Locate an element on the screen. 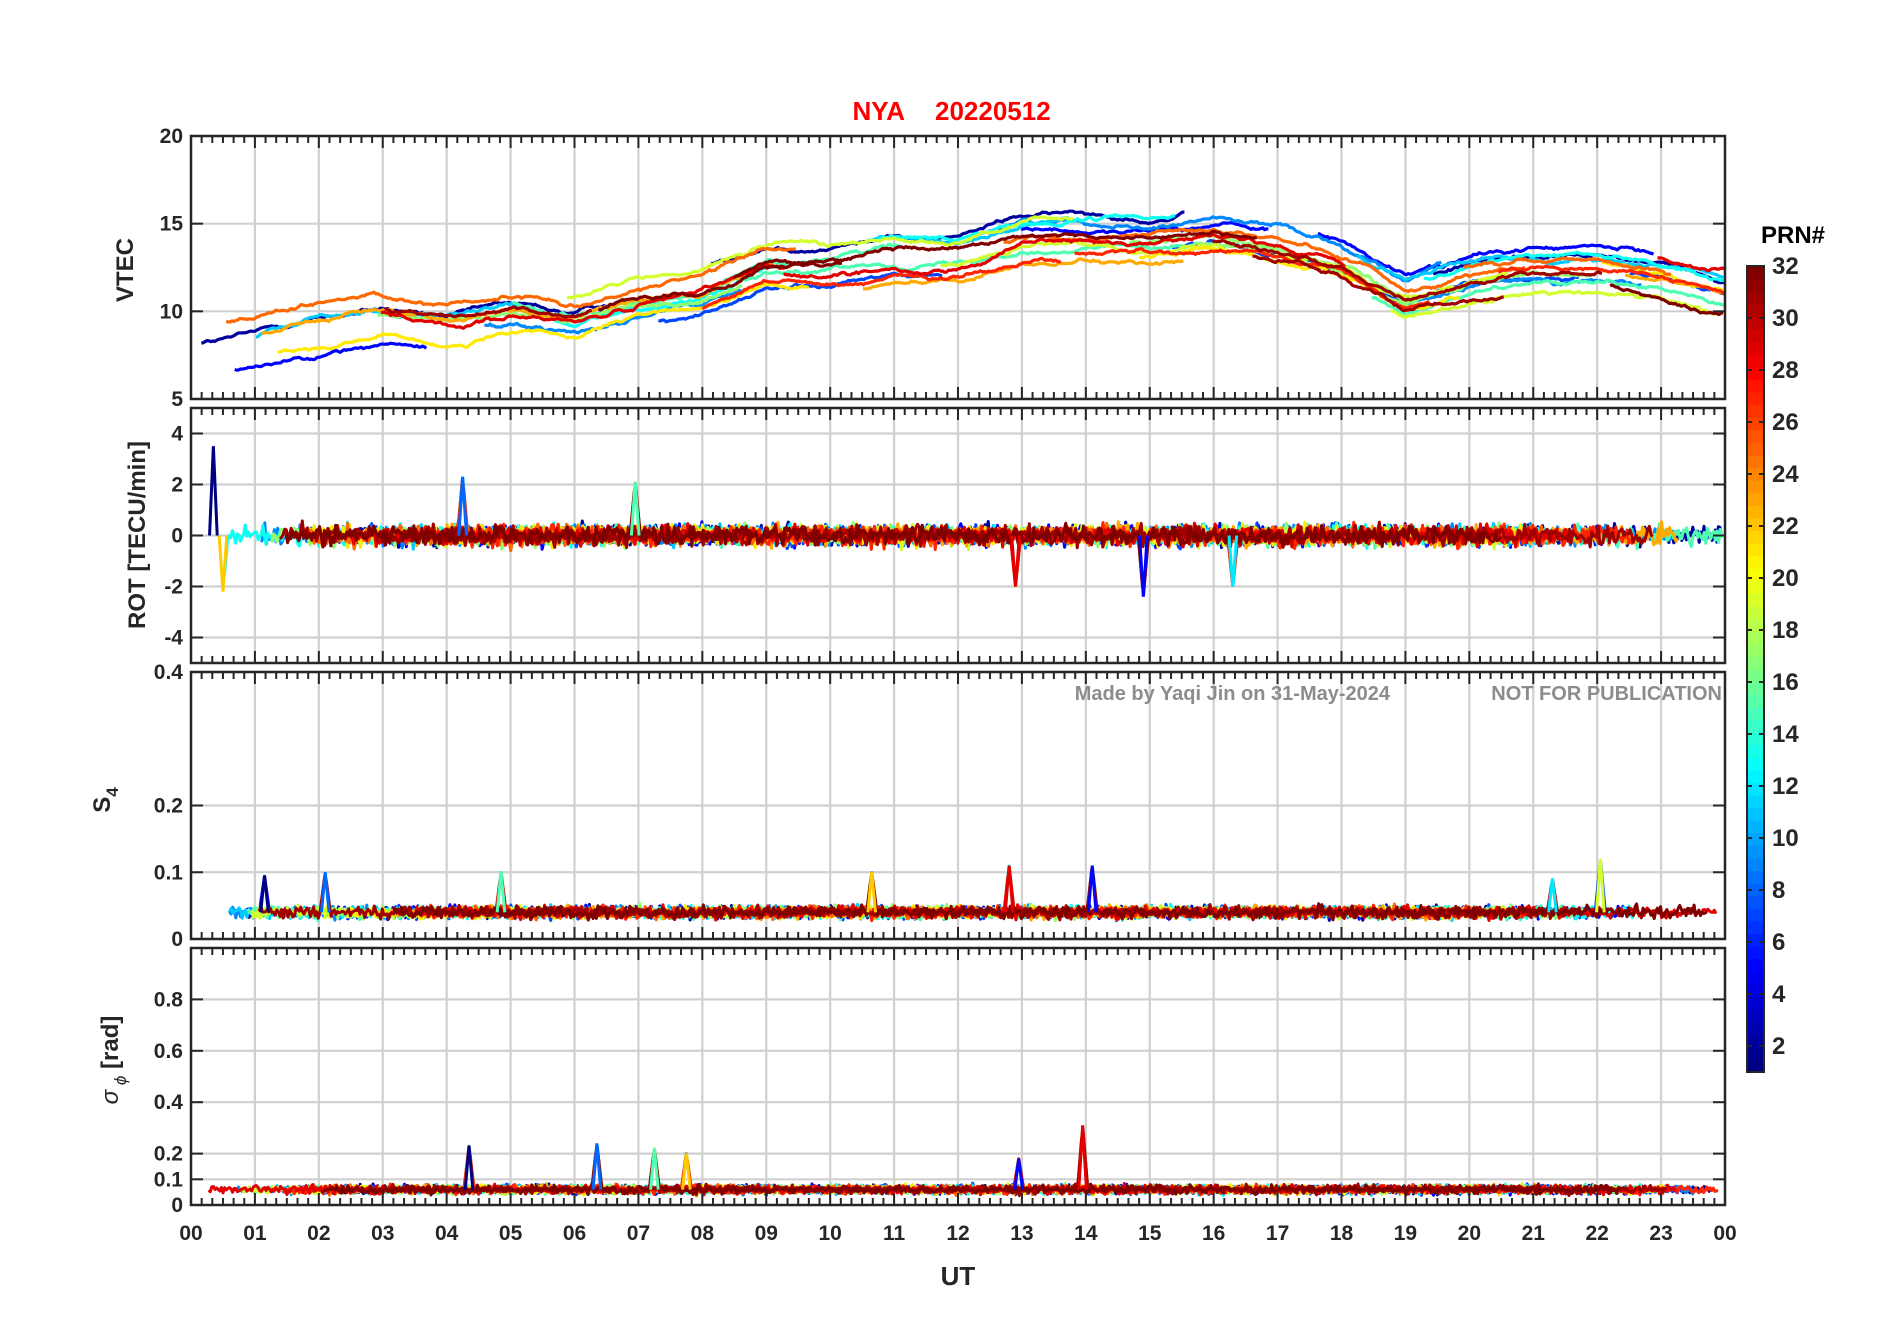  x-tick-label: 19 is located at coordinates (1405, 1233).